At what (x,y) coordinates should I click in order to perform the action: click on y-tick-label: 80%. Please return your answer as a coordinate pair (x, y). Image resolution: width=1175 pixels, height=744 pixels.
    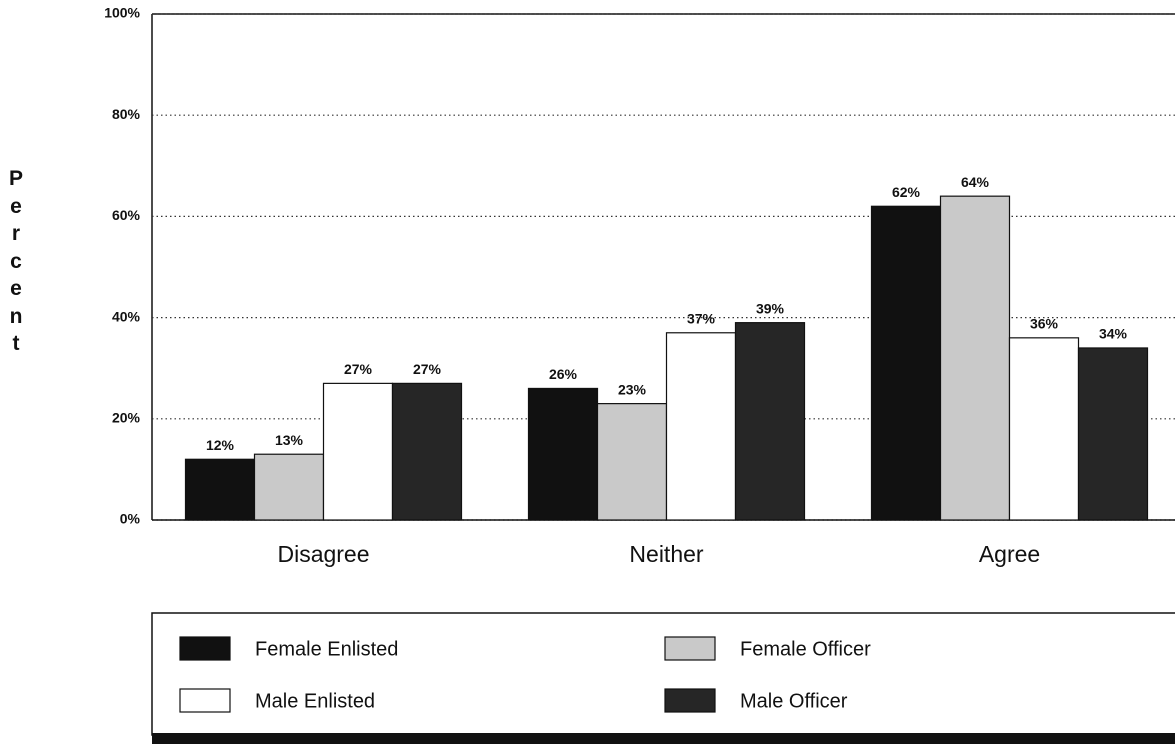
    Looking at the image, I should click on (126, 114).